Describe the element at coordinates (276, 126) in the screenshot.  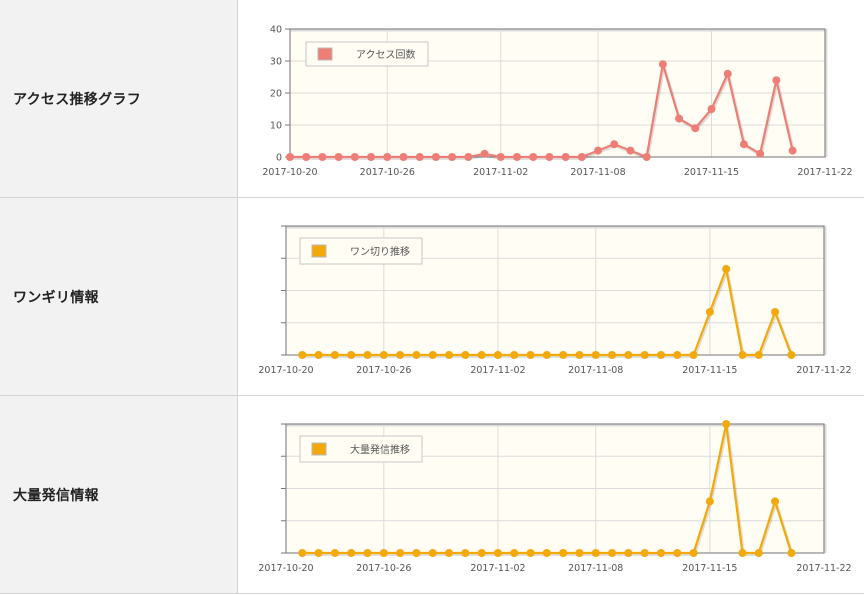
I see `y-tick-label: 10` at that location.